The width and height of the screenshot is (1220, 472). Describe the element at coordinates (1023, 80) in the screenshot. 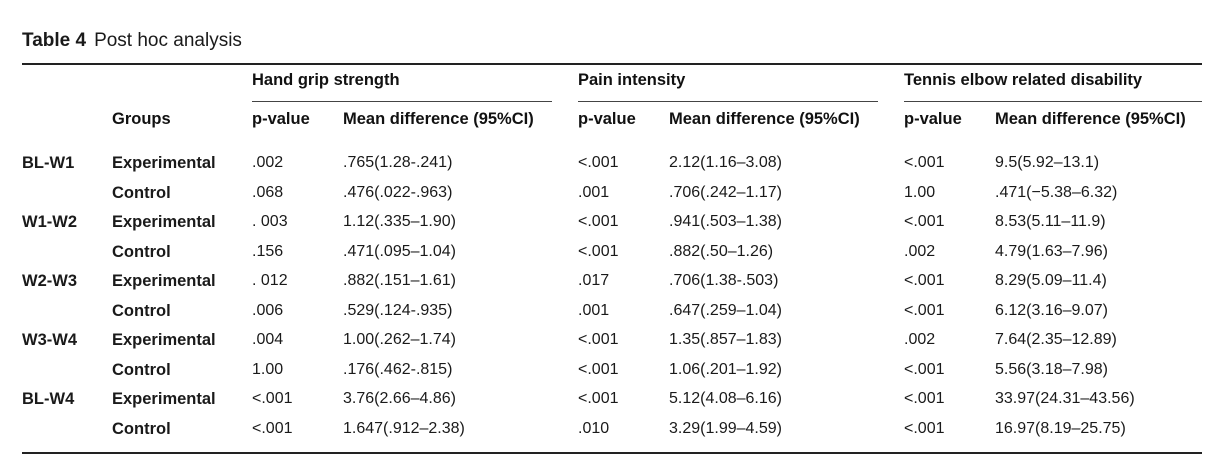

I see `header-tennis: Tennis elbow related disability` at that location.